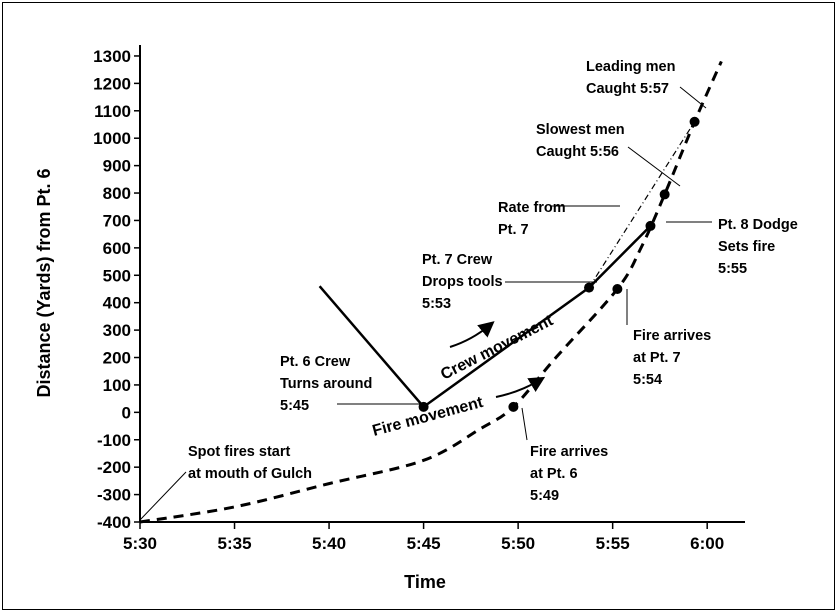  Describe the element at coordinates (117, 385) in the screenshot. I see `y-tick-label: 100` at that location.